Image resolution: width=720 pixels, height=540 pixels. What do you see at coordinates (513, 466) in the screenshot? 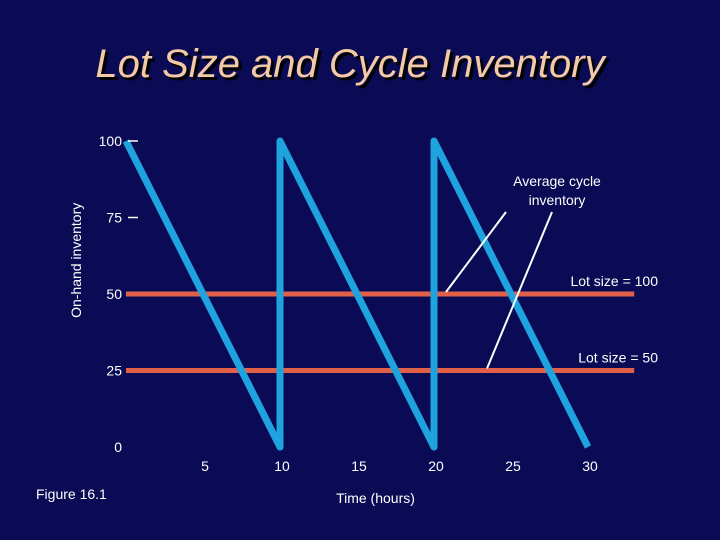
I see `x-tick-label-25: 25` at bounding box center [513, 466].